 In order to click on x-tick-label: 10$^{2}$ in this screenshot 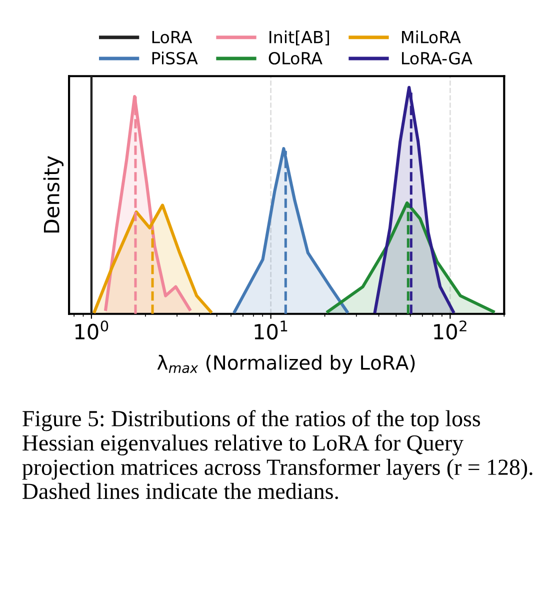, I will do `click(450, 330)`.